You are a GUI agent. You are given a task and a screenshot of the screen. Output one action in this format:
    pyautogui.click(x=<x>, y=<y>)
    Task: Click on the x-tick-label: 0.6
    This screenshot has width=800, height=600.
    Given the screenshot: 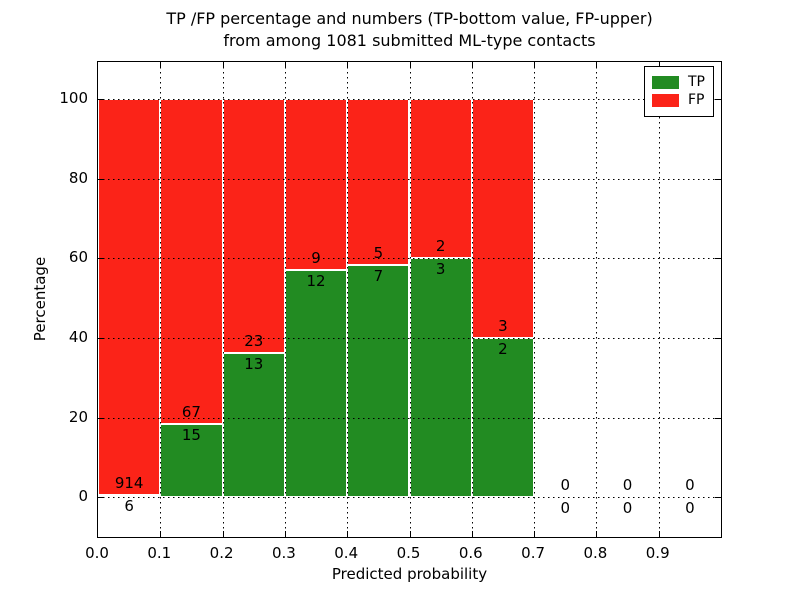 What is the action you would take?
    pyautogui.click(x=470, y=553)
    